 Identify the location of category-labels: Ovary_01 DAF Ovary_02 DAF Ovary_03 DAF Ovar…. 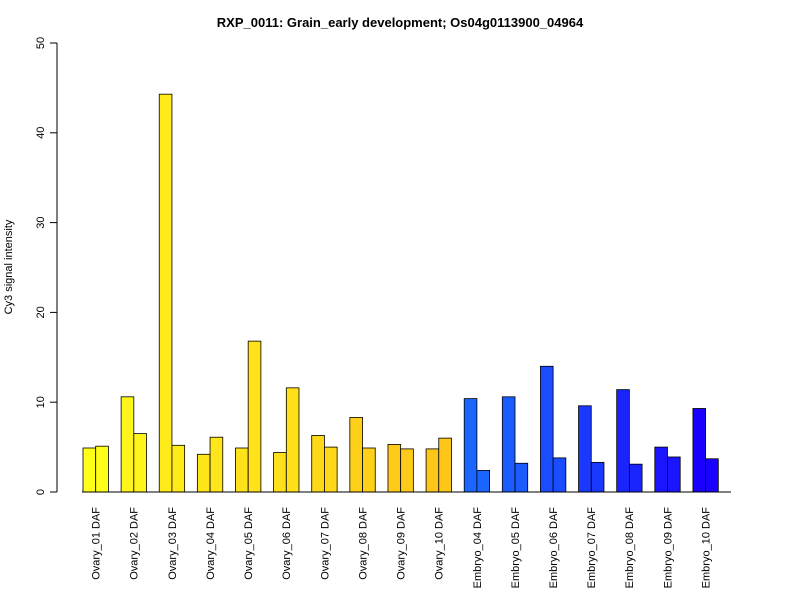
(402, 548).